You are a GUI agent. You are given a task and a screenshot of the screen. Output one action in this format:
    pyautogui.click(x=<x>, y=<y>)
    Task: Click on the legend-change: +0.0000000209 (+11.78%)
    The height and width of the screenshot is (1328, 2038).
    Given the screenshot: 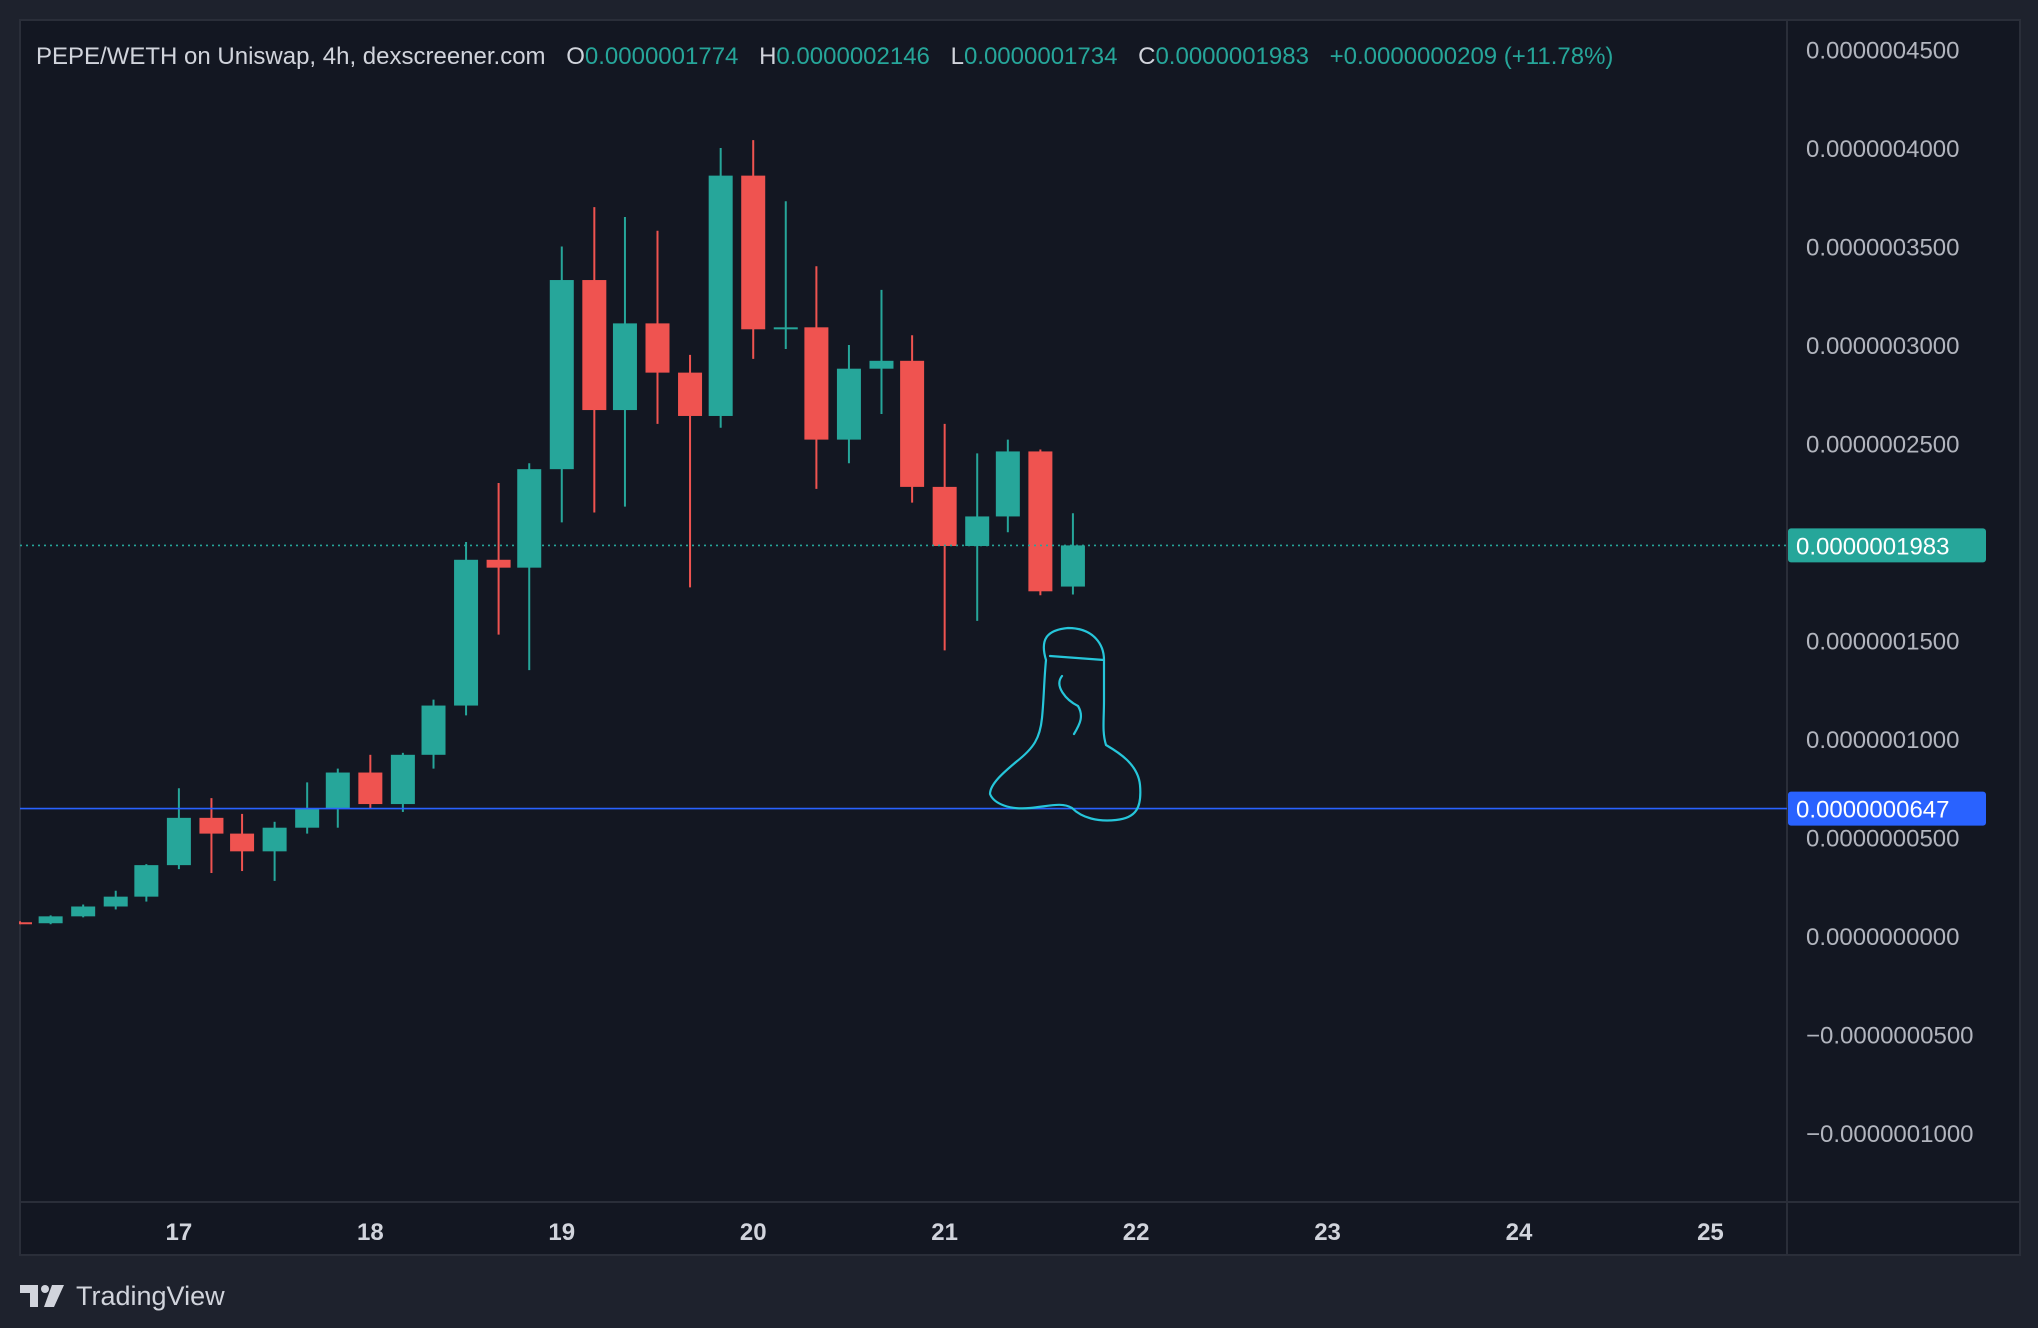 What is the action you would take?
    pyautogui.click(x=1472, y=56)
    